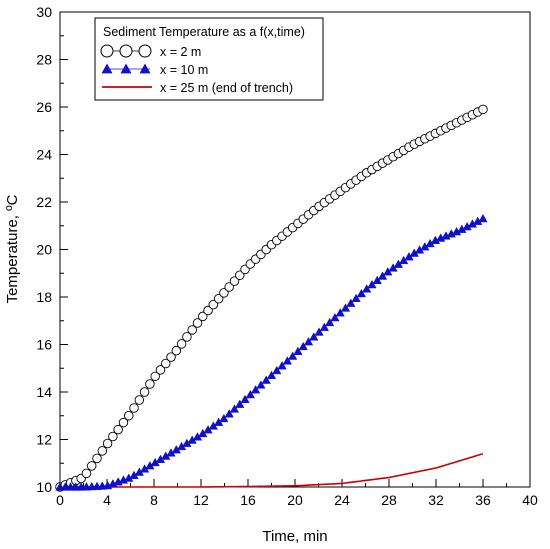  I want to click on legend-entry: x = 2 m, so click(150, 51).